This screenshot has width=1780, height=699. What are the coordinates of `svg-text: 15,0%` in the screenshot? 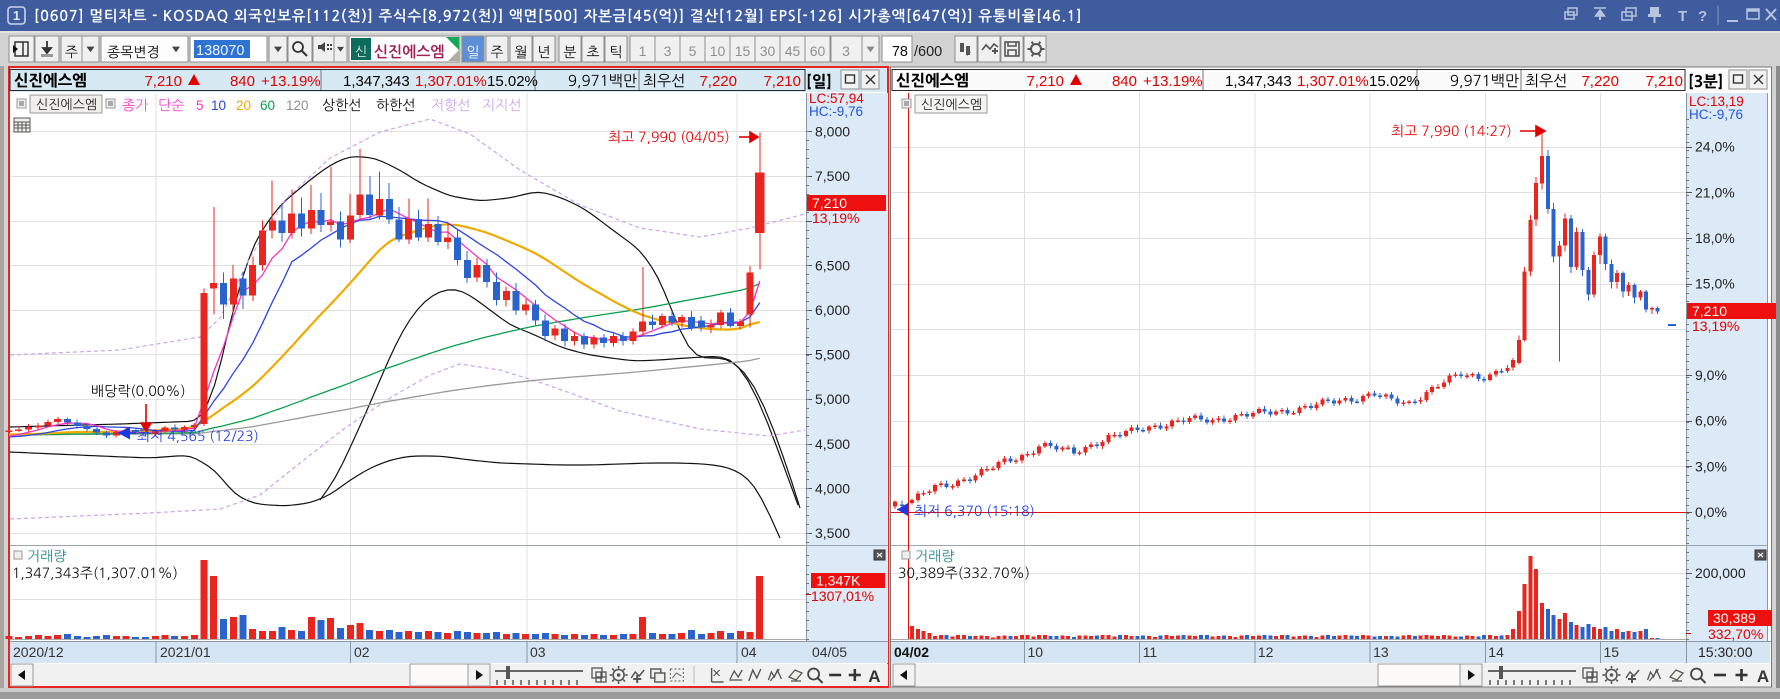 It's located at (1715, 284).